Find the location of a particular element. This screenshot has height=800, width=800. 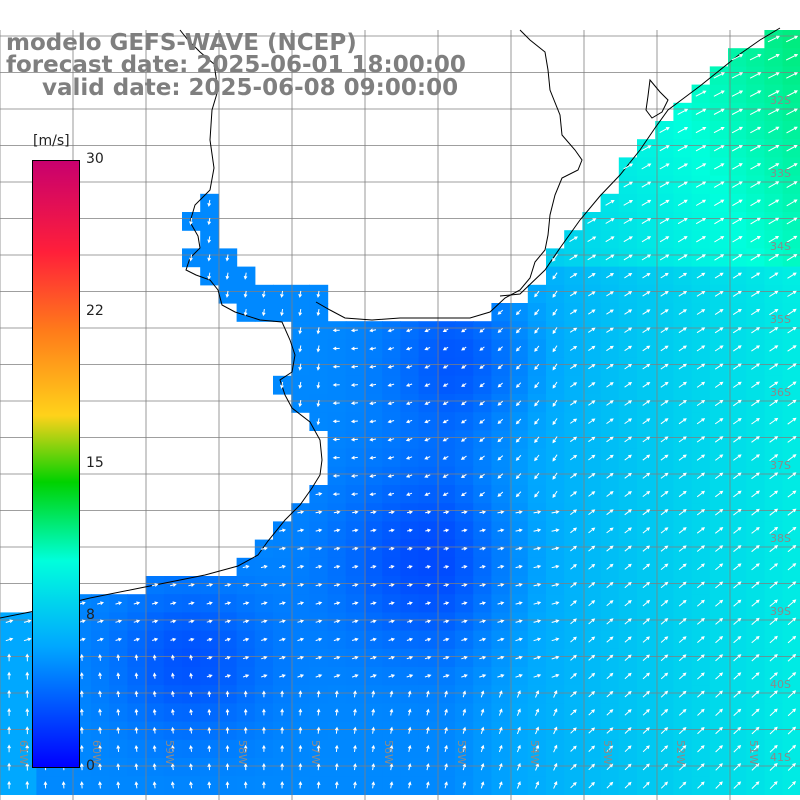

lon-label: 58W is located at coordinates (242, 752).